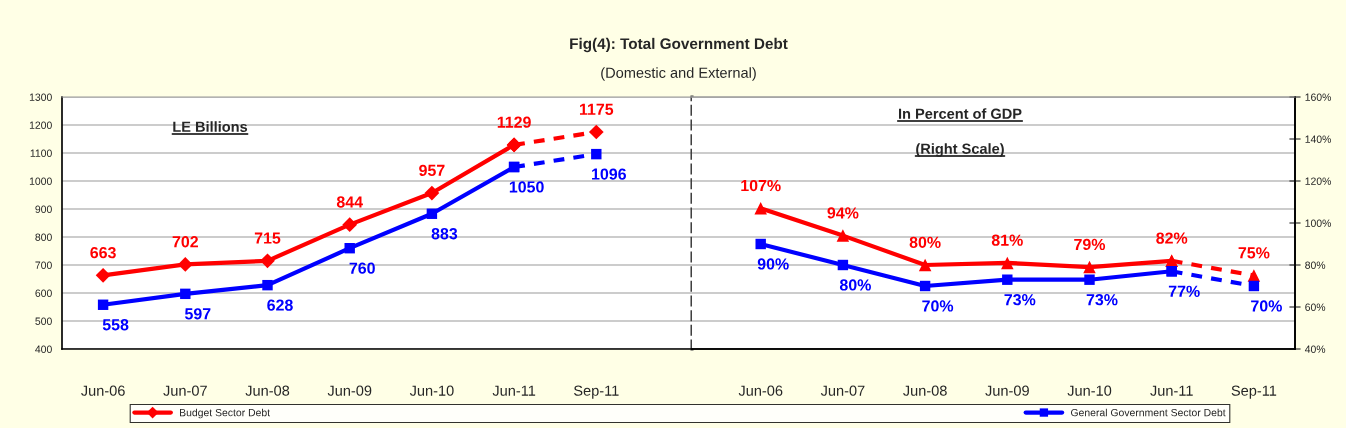 The height and width of the screenshot is (428, 1346). Describe the element at coordinates (41, 153) in the screenshot. I see `y-tick-label: 1100` at that location.